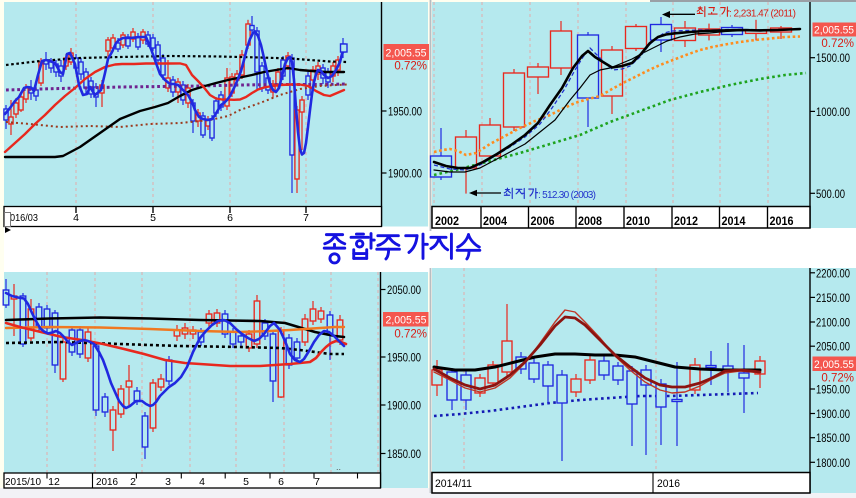  I want to click on svg-text: 3, so click(168, 482).